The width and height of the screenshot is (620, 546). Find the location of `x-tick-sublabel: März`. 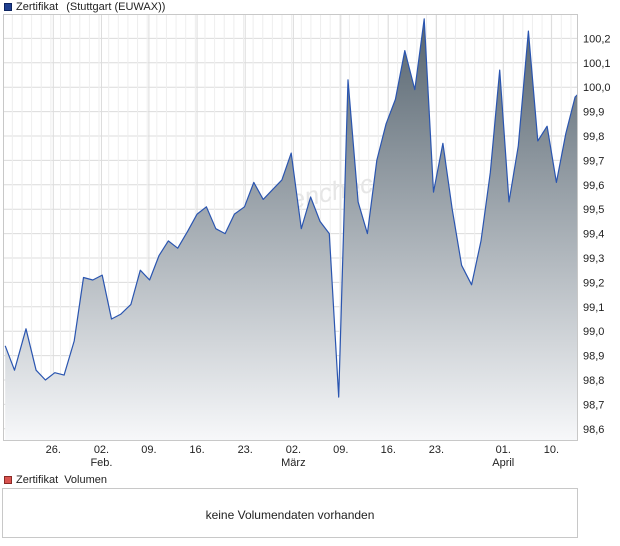

x-tick-sublabel: März is located at coordinates (293, 463).